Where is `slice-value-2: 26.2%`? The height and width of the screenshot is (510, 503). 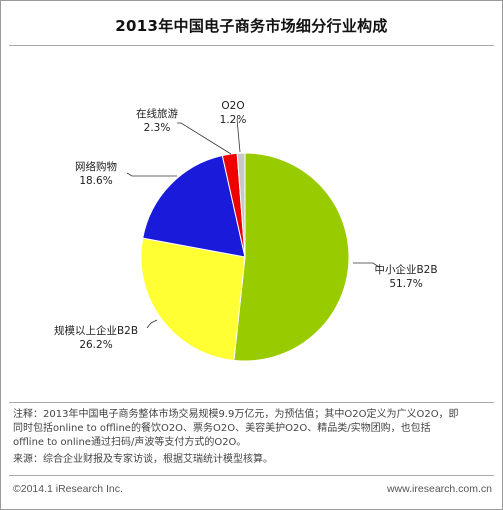
slice-value-2: 26.2% is located at coordinates (95, 345).